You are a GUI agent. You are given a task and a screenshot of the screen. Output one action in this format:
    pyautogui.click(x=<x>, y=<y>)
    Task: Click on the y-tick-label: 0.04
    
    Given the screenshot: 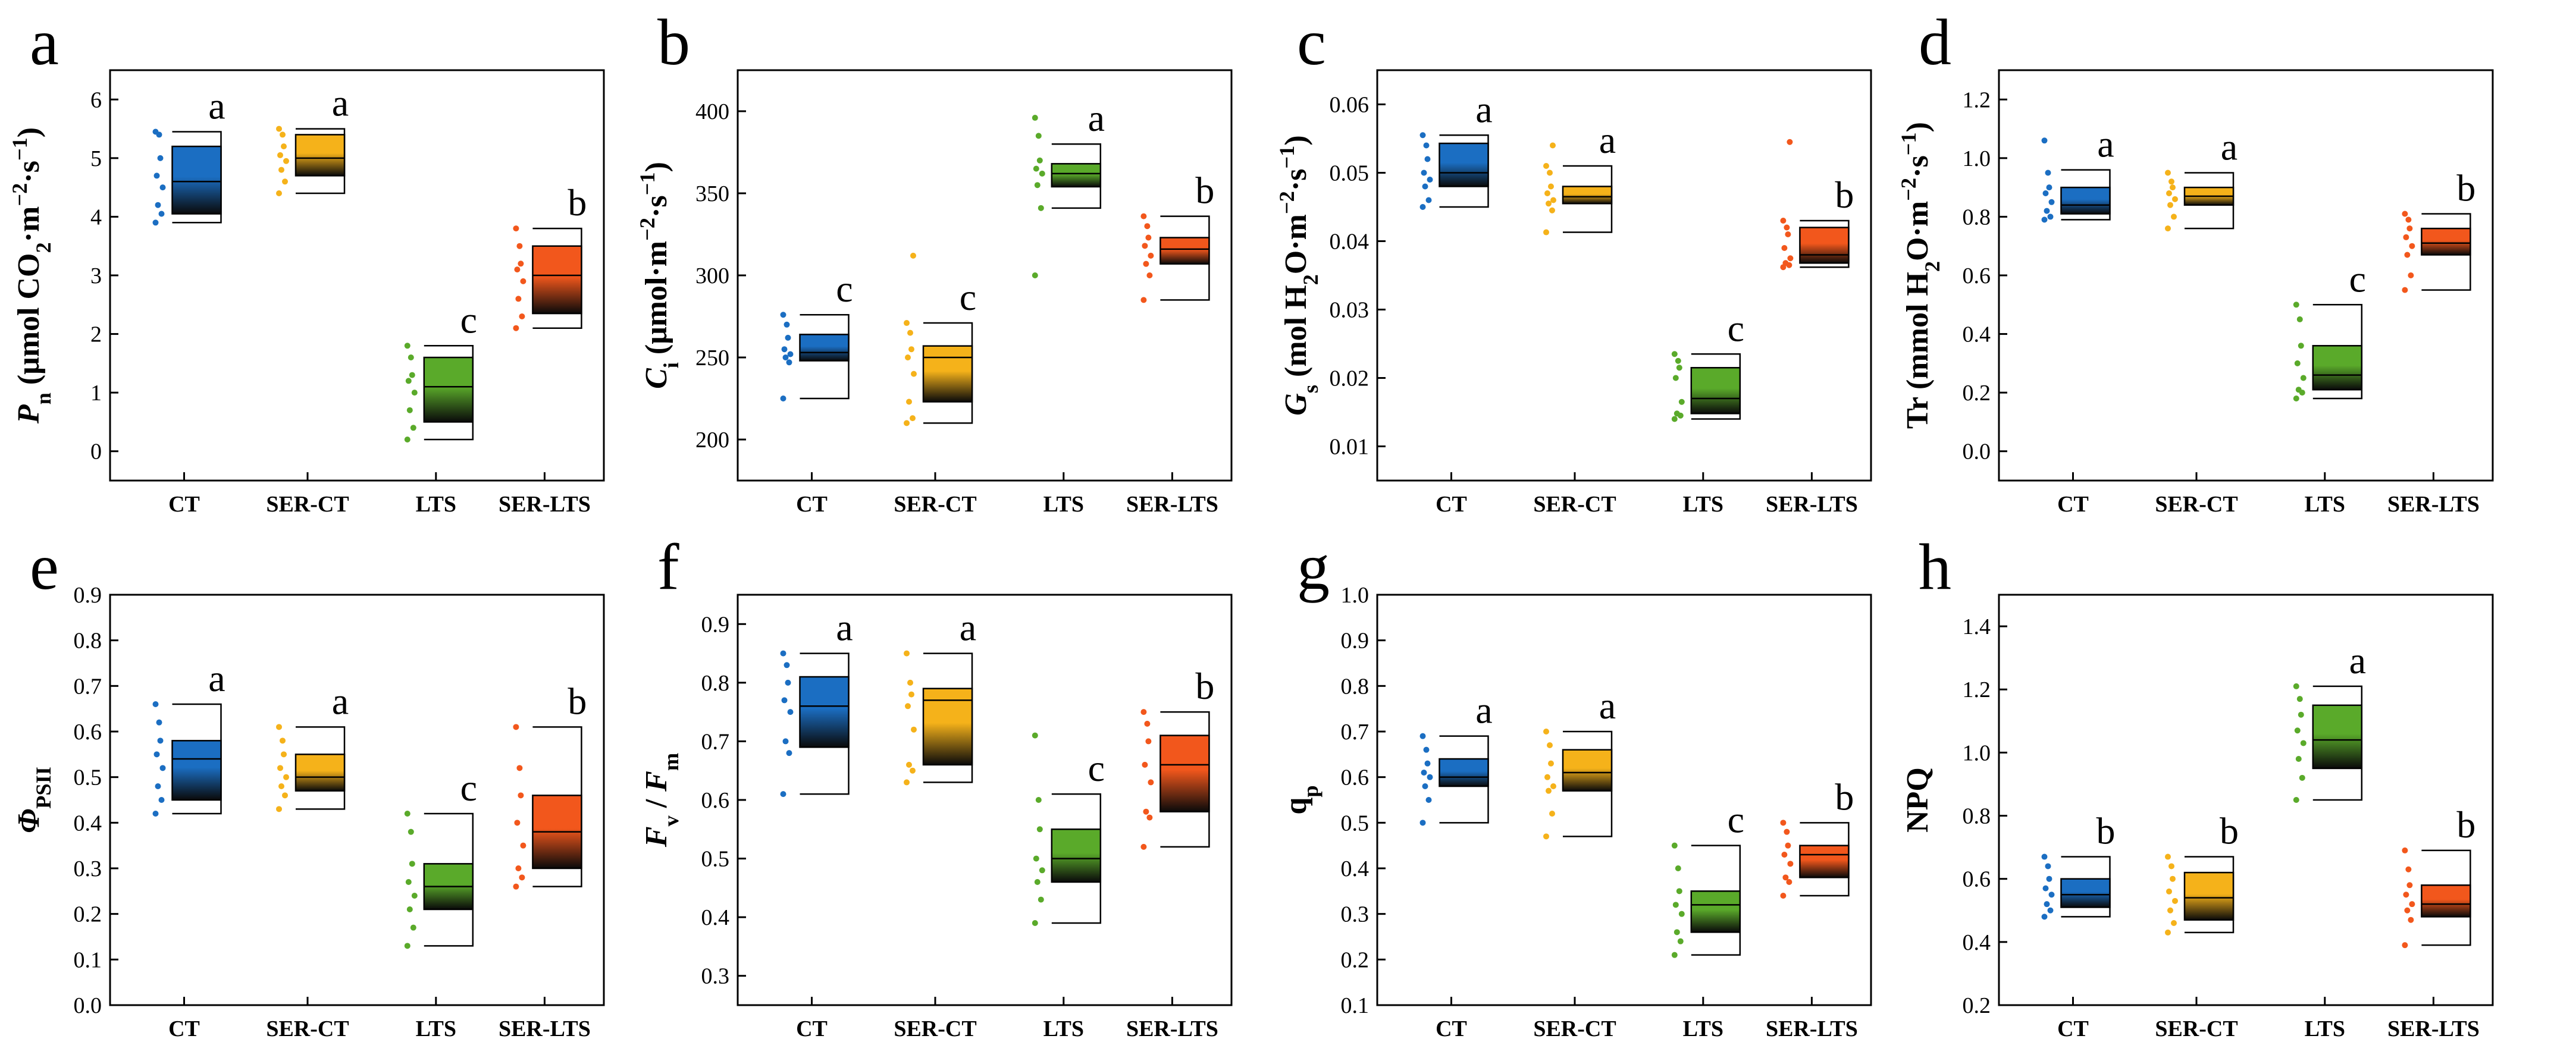 What is the action you would take?
    pyautogui.click(x=1350, y=242)
    